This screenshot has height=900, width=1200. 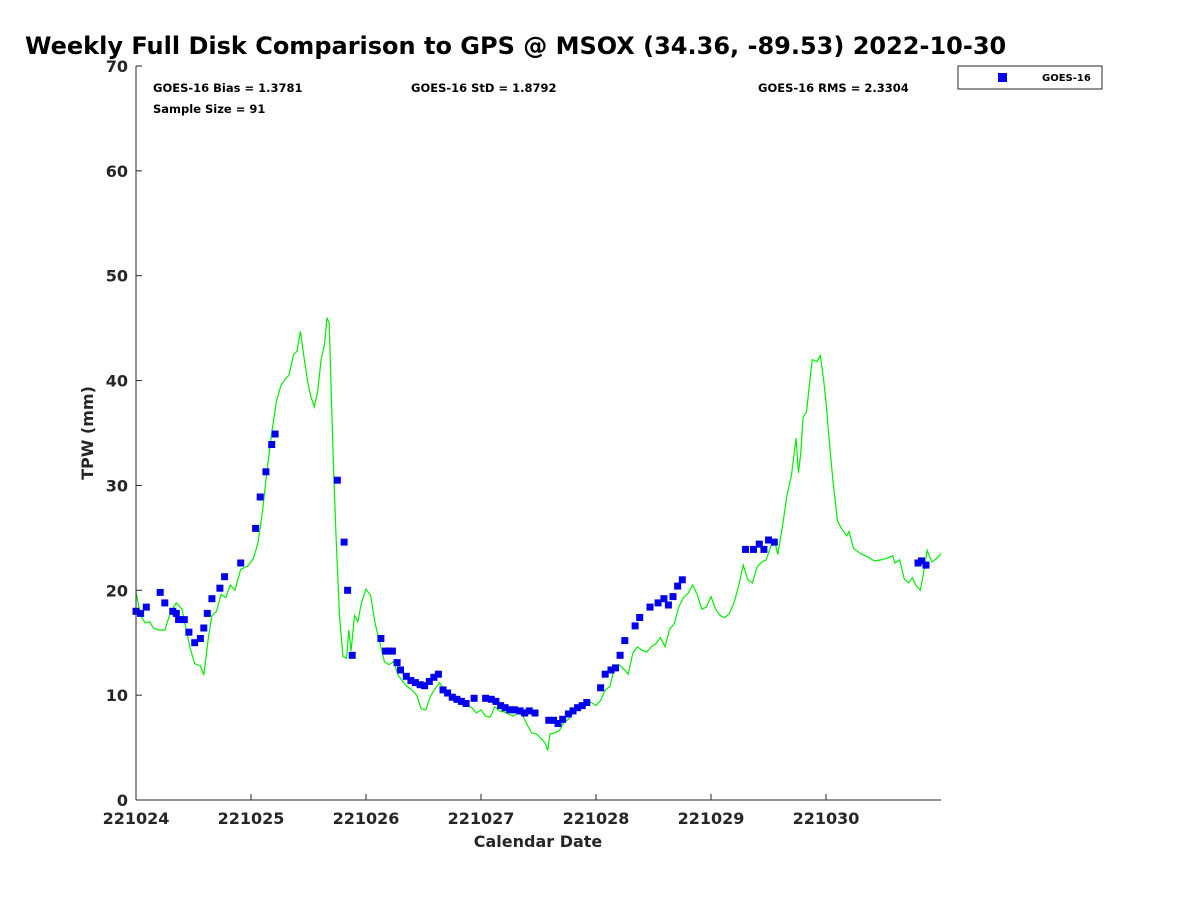 I want to click on y-axis: 0 10 20 30 40 50 60 70, so click(x=124, y=433).